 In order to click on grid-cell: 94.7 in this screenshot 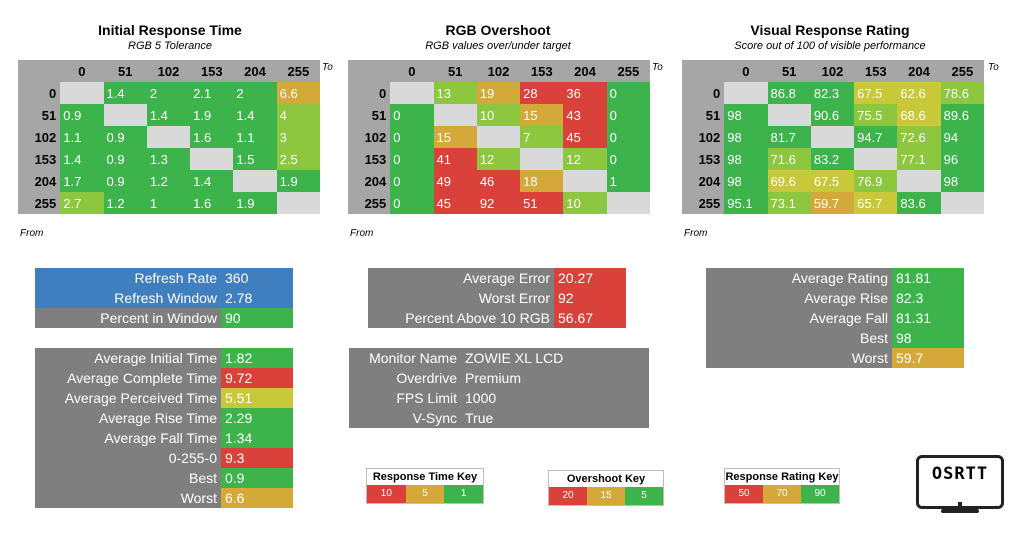, I will do `click(876, 137)`.